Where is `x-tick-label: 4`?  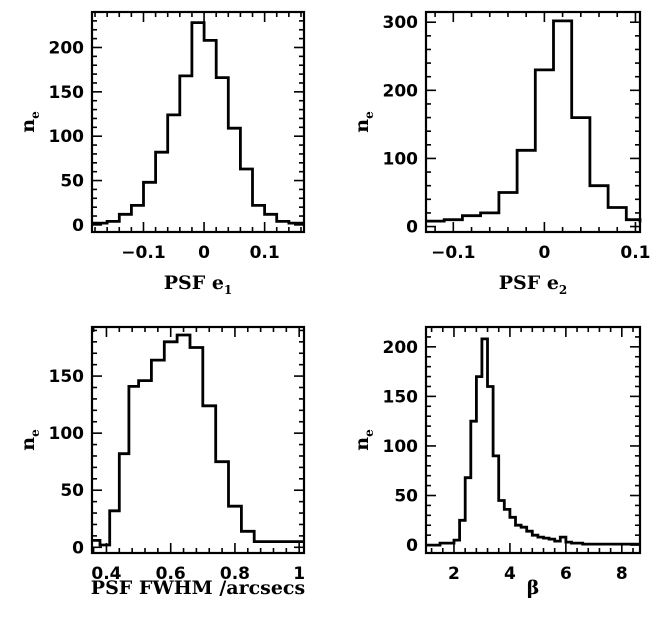
x-tick-label: 4 is located at coordinates (510, 574).